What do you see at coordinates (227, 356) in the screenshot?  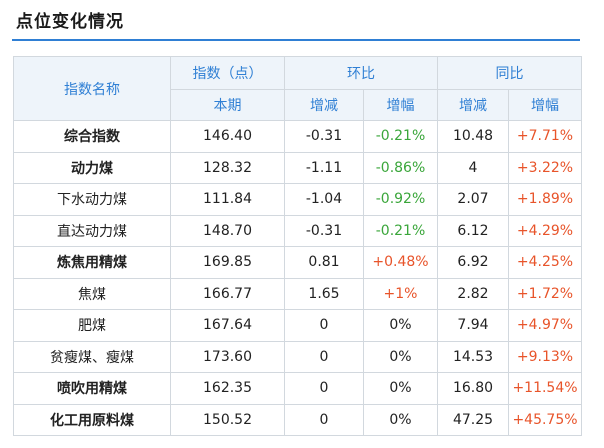 I see `row-current-value: 173.60` at bounding box center [227, 356].